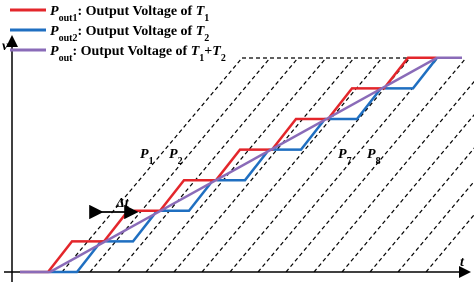 The image size is (474, 291). What do you see at coordinates (66, 58) in the screenshot?
I see `subscript: out` at bounding box center [66, 58].